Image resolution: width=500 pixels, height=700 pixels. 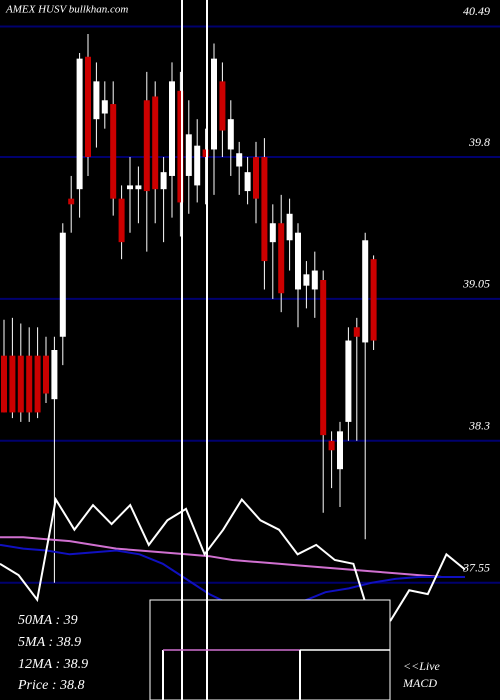 I want to click on y-tick-label: 37.55, so click(x=476, y=567).